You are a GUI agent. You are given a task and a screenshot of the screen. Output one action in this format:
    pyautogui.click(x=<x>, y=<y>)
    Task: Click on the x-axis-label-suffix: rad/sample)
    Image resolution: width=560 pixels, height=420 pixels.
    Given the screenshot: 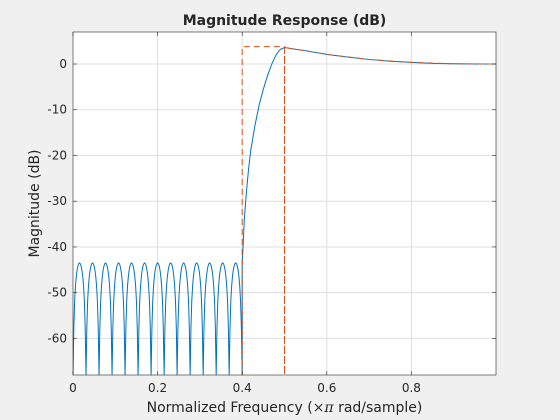 What is the action you would take?
    pyautogui.click(x=378, y=408)
    